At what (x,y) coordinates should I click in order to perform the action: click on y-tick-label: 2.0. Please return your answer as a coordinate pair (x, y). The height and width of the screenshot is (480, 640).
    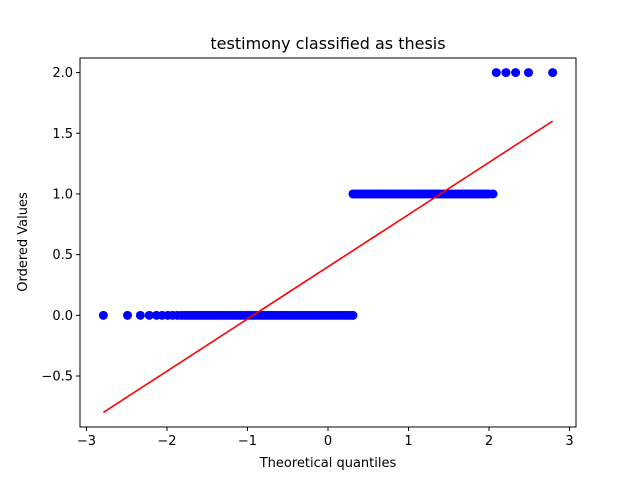
    Looking at the image, I should click on (62, 73).